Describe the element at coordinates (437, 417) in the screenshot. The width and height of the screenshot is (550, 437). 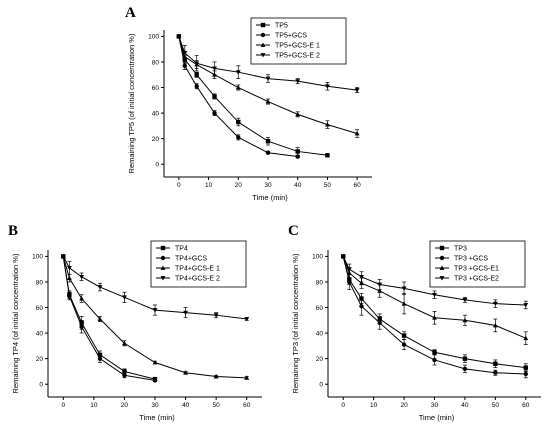
I see `x-axis-label: Time (min)` at that location.